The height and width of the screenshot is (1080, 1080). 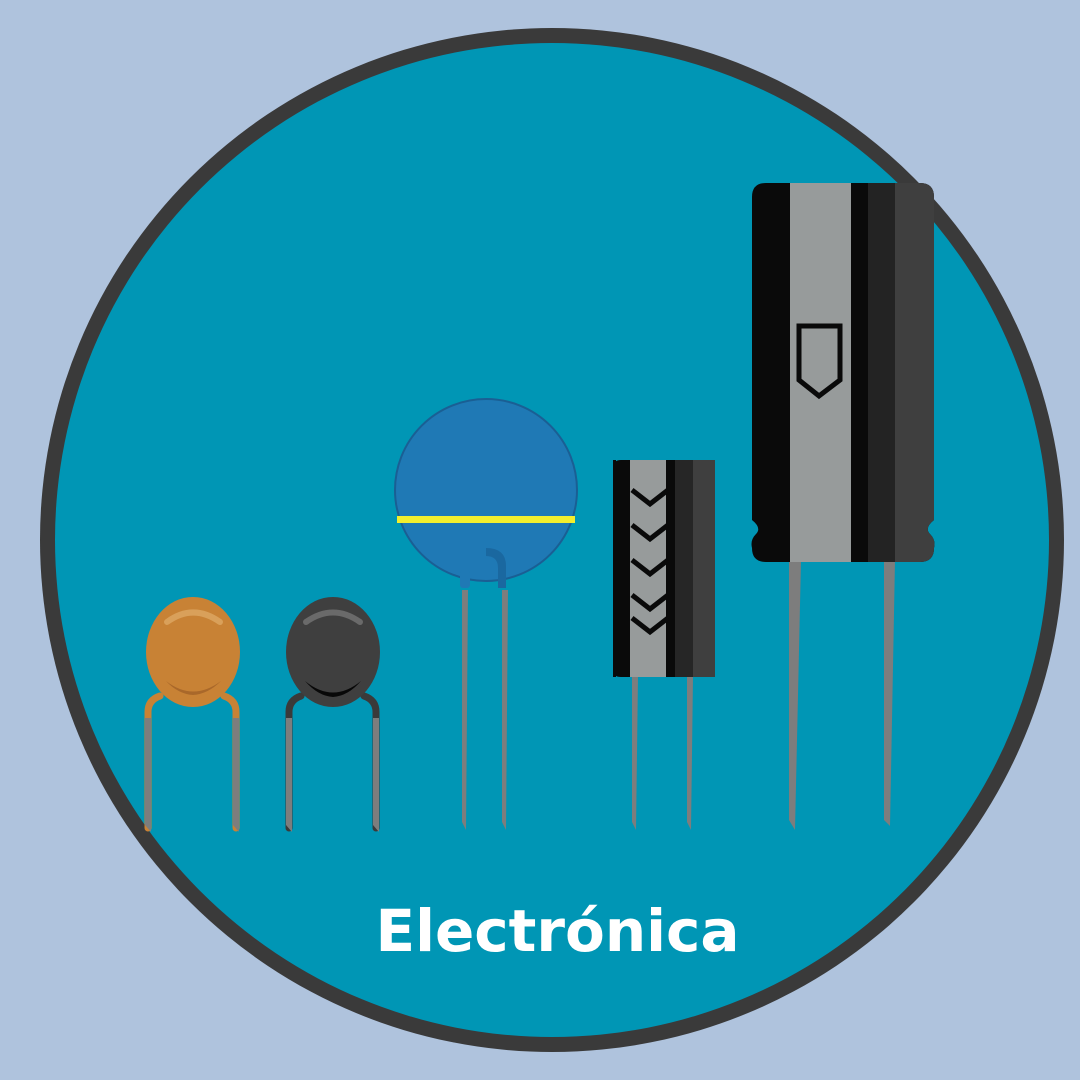 I want to click on small-electrolytic-capacitor-icon, so click(x=664, y=645).